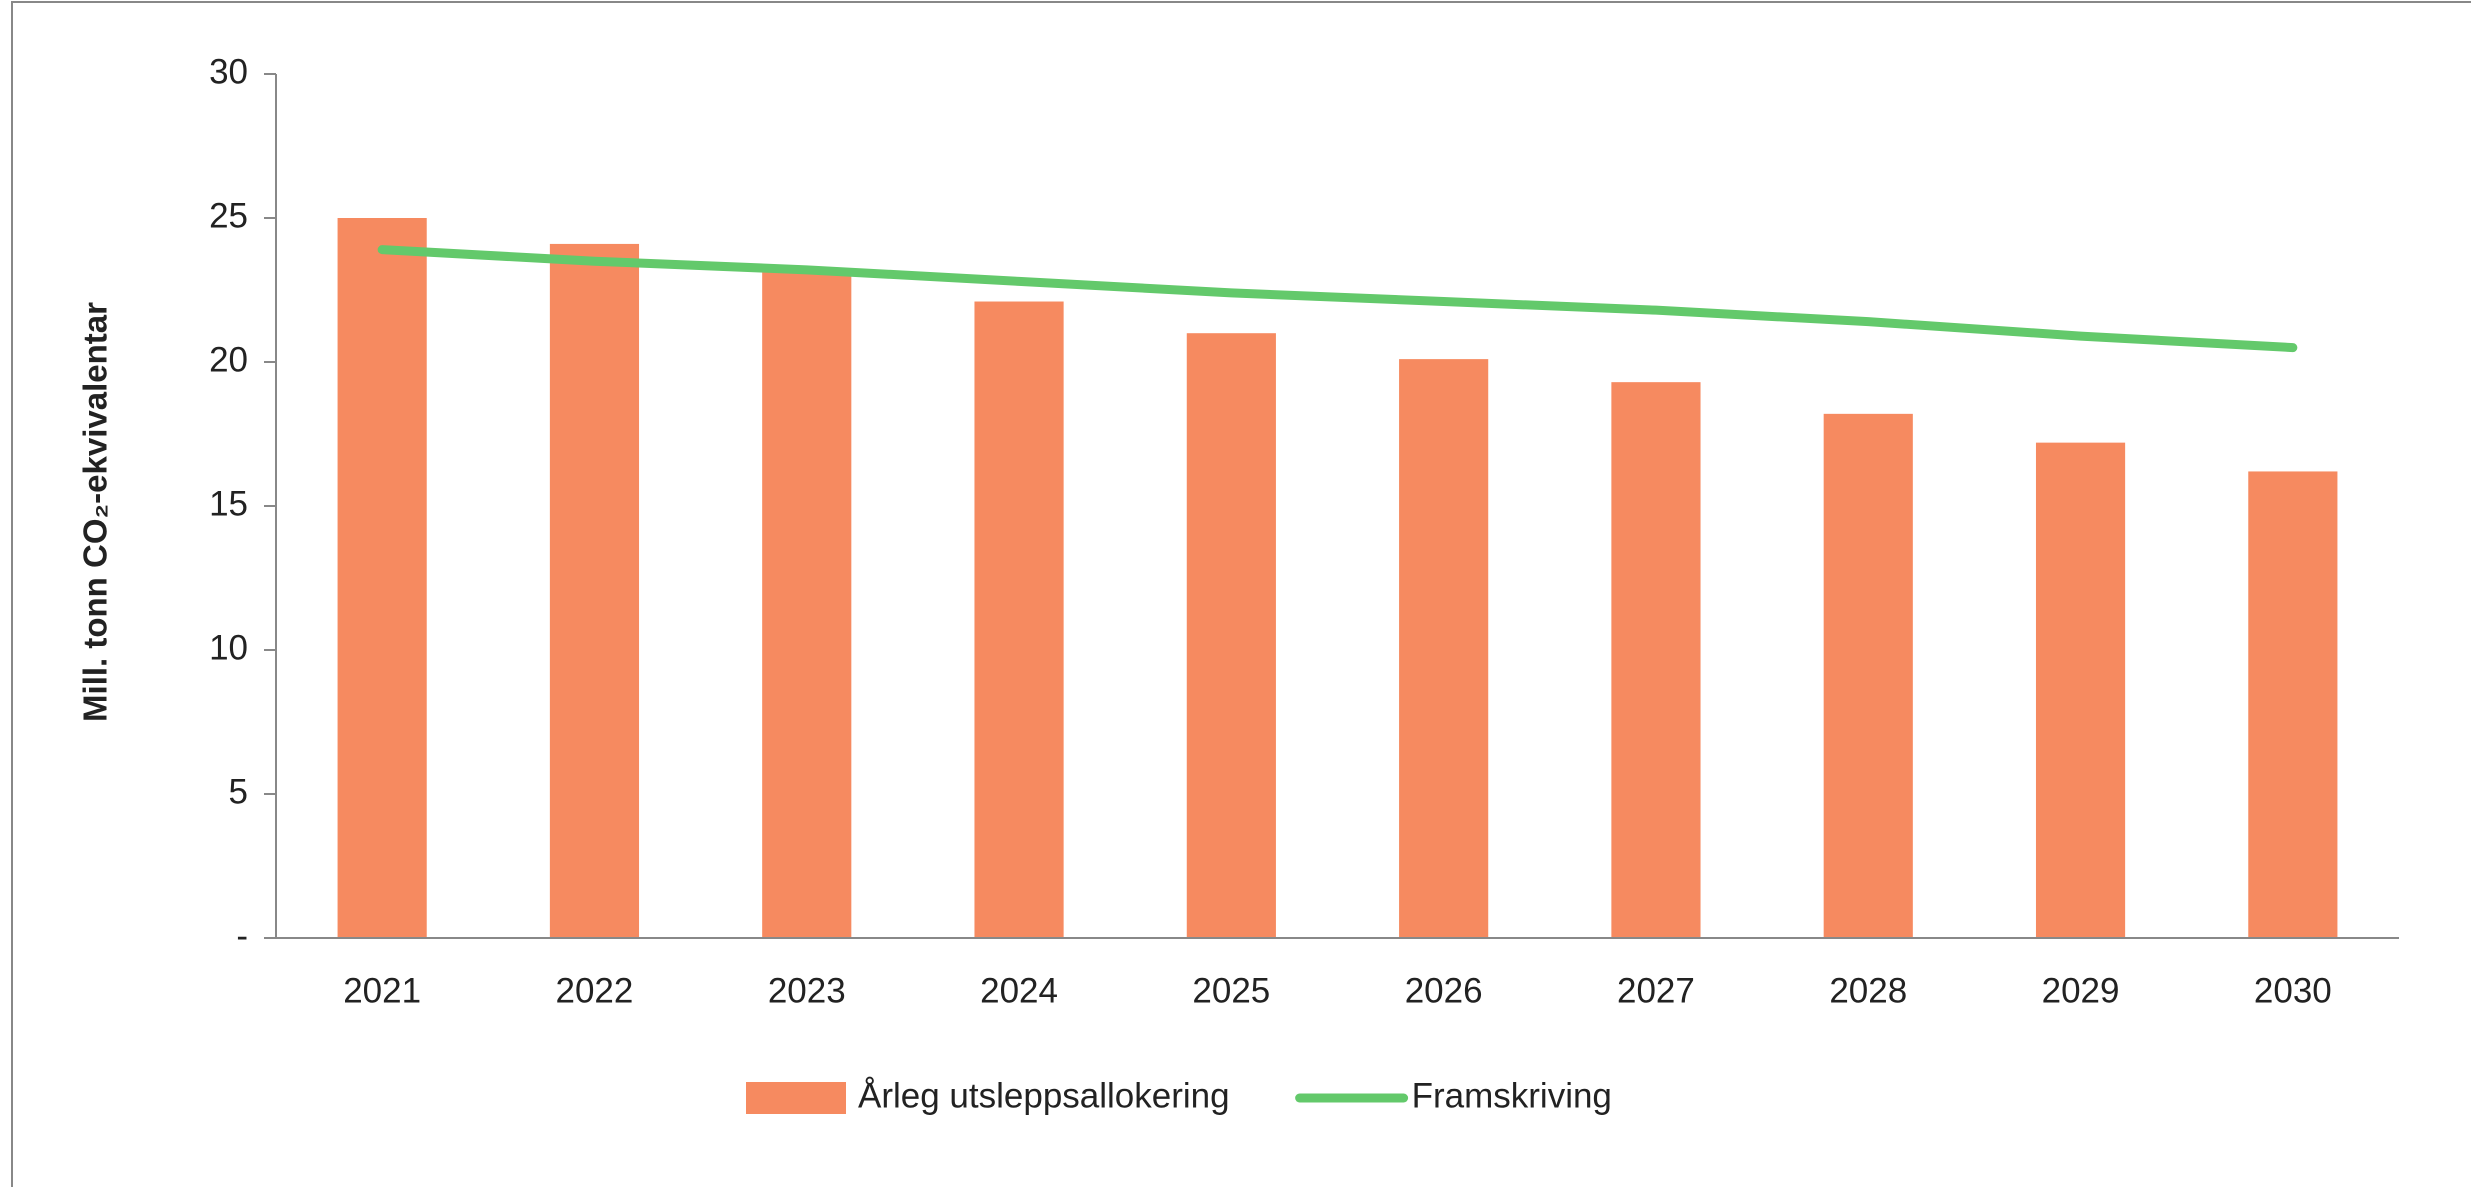 The width and height of the screenshot is (2471, 1187). I want to click on legend-label: Årleg utsleppsallokering, so click(1044, 1095).